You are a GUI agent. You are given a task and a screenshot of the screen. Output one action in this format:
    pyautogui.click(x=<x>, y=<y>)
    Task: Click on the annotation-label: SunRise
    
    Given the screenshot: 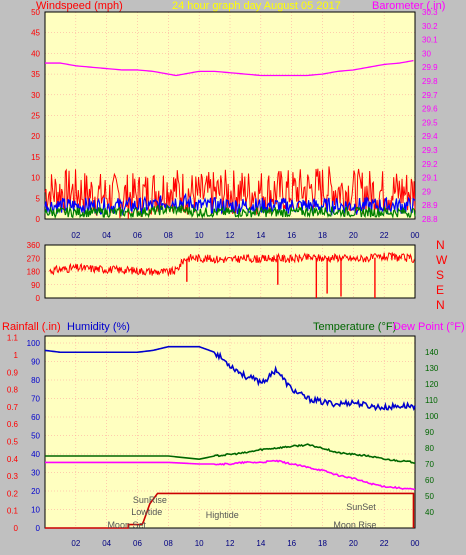 What is the action you would take?
    pyautogui.click(x=150, y=500)
    